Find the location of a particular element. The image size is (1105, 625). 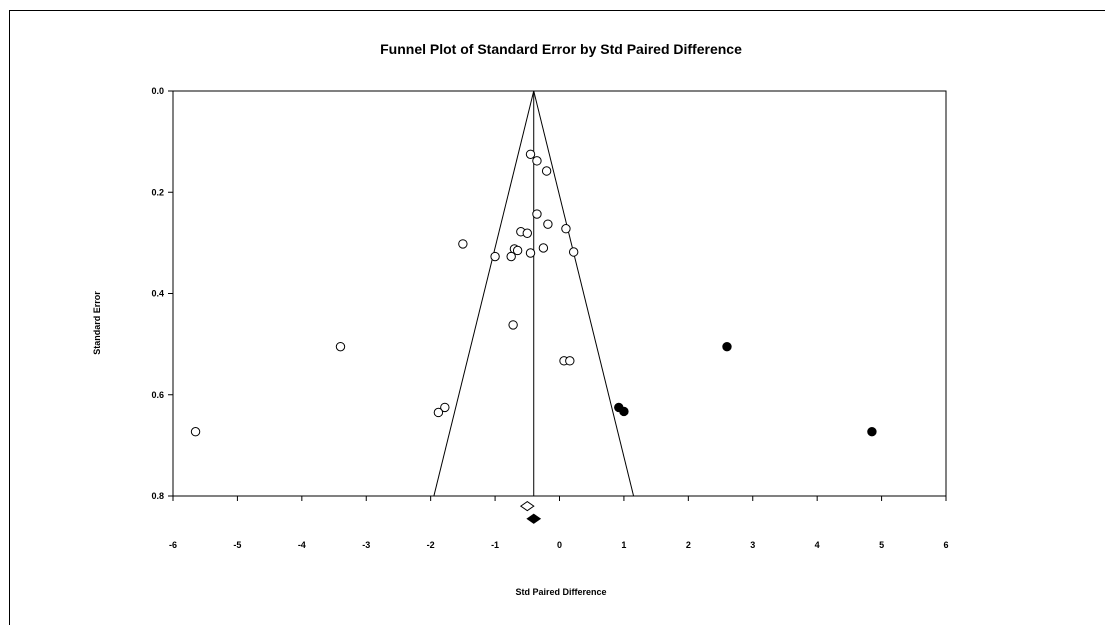

x-tick-label: 3 is located at coordinates (752, 545).